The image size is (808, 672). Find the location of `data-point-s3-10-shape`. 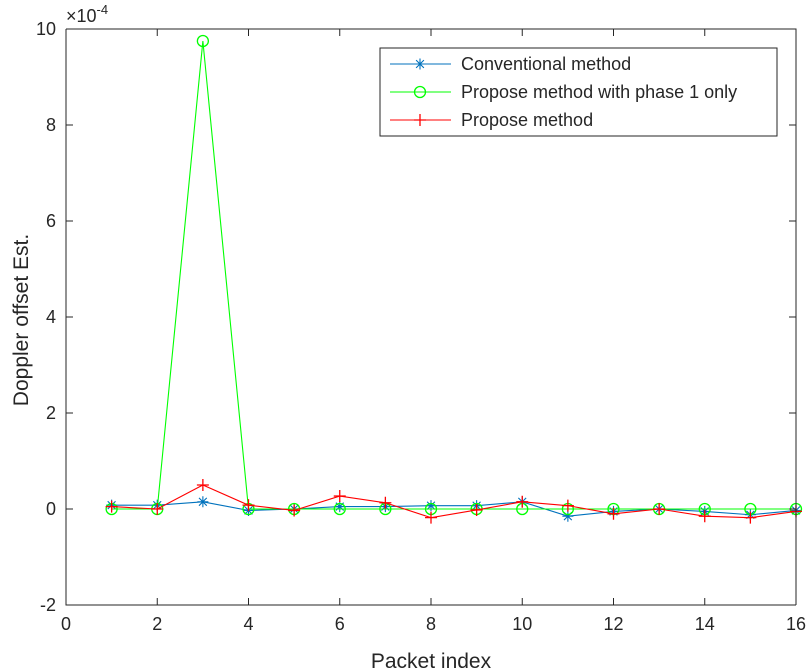

data-point-s3-10-shape is located at coordinates (522, 501).